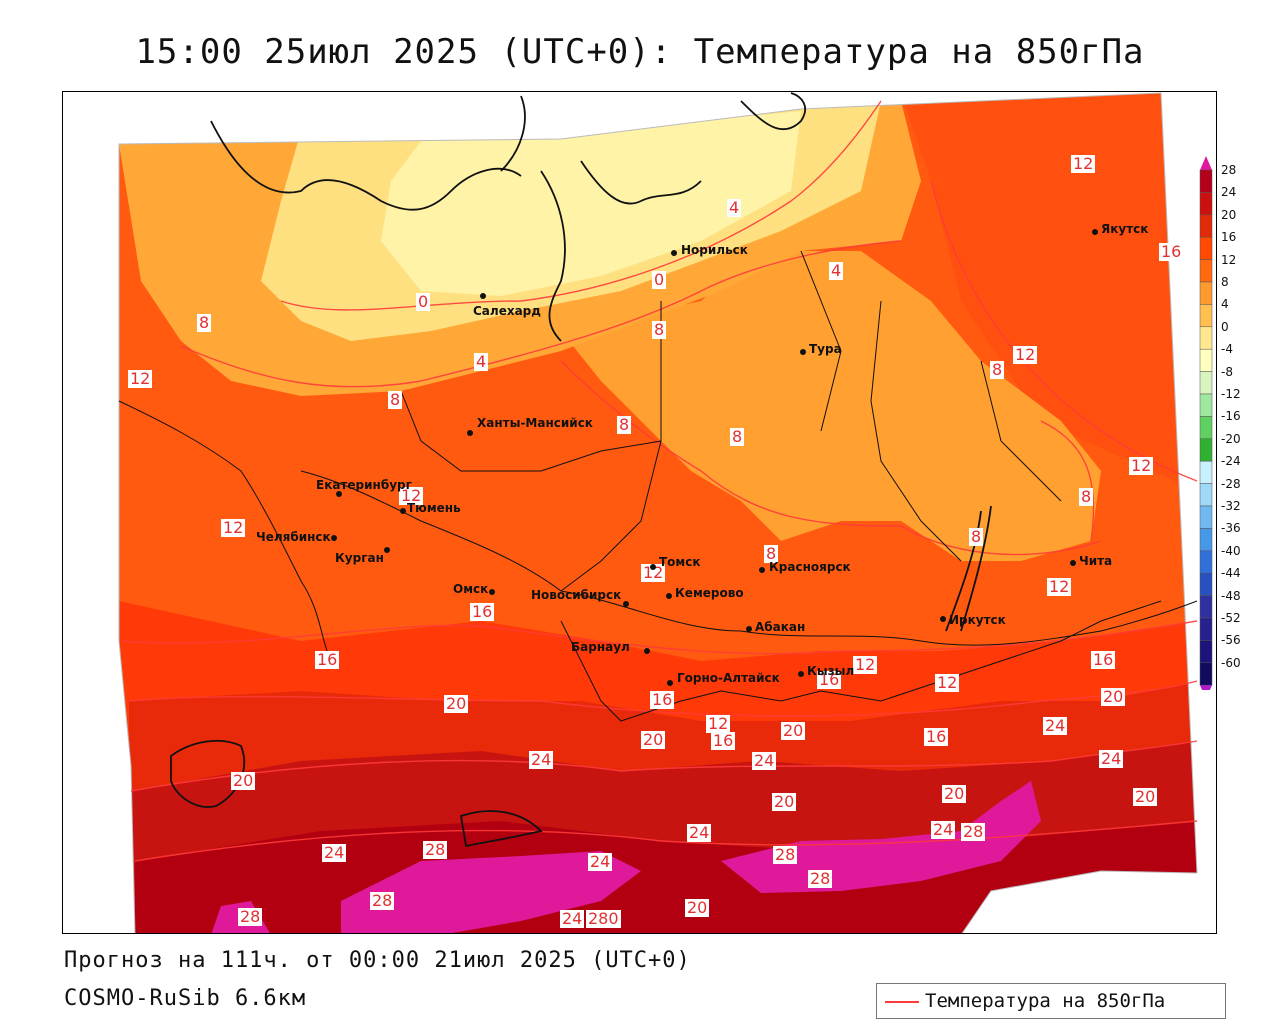  Describe the element at coordinates (1231, 394) in the screenshot. I see `colorbar-tick-label: -12` at that location.